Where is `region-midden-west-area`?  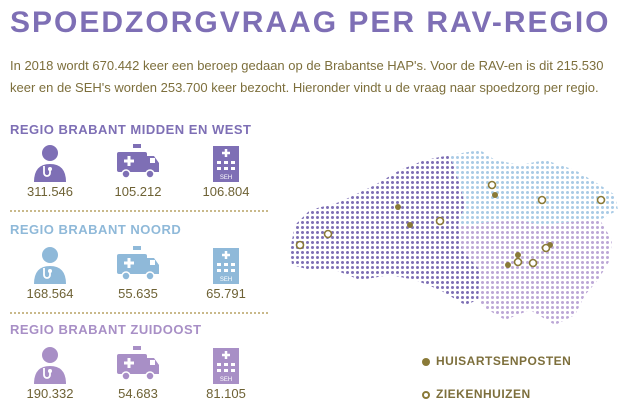 region-midden-west-area is located at coordinates (385, 230).